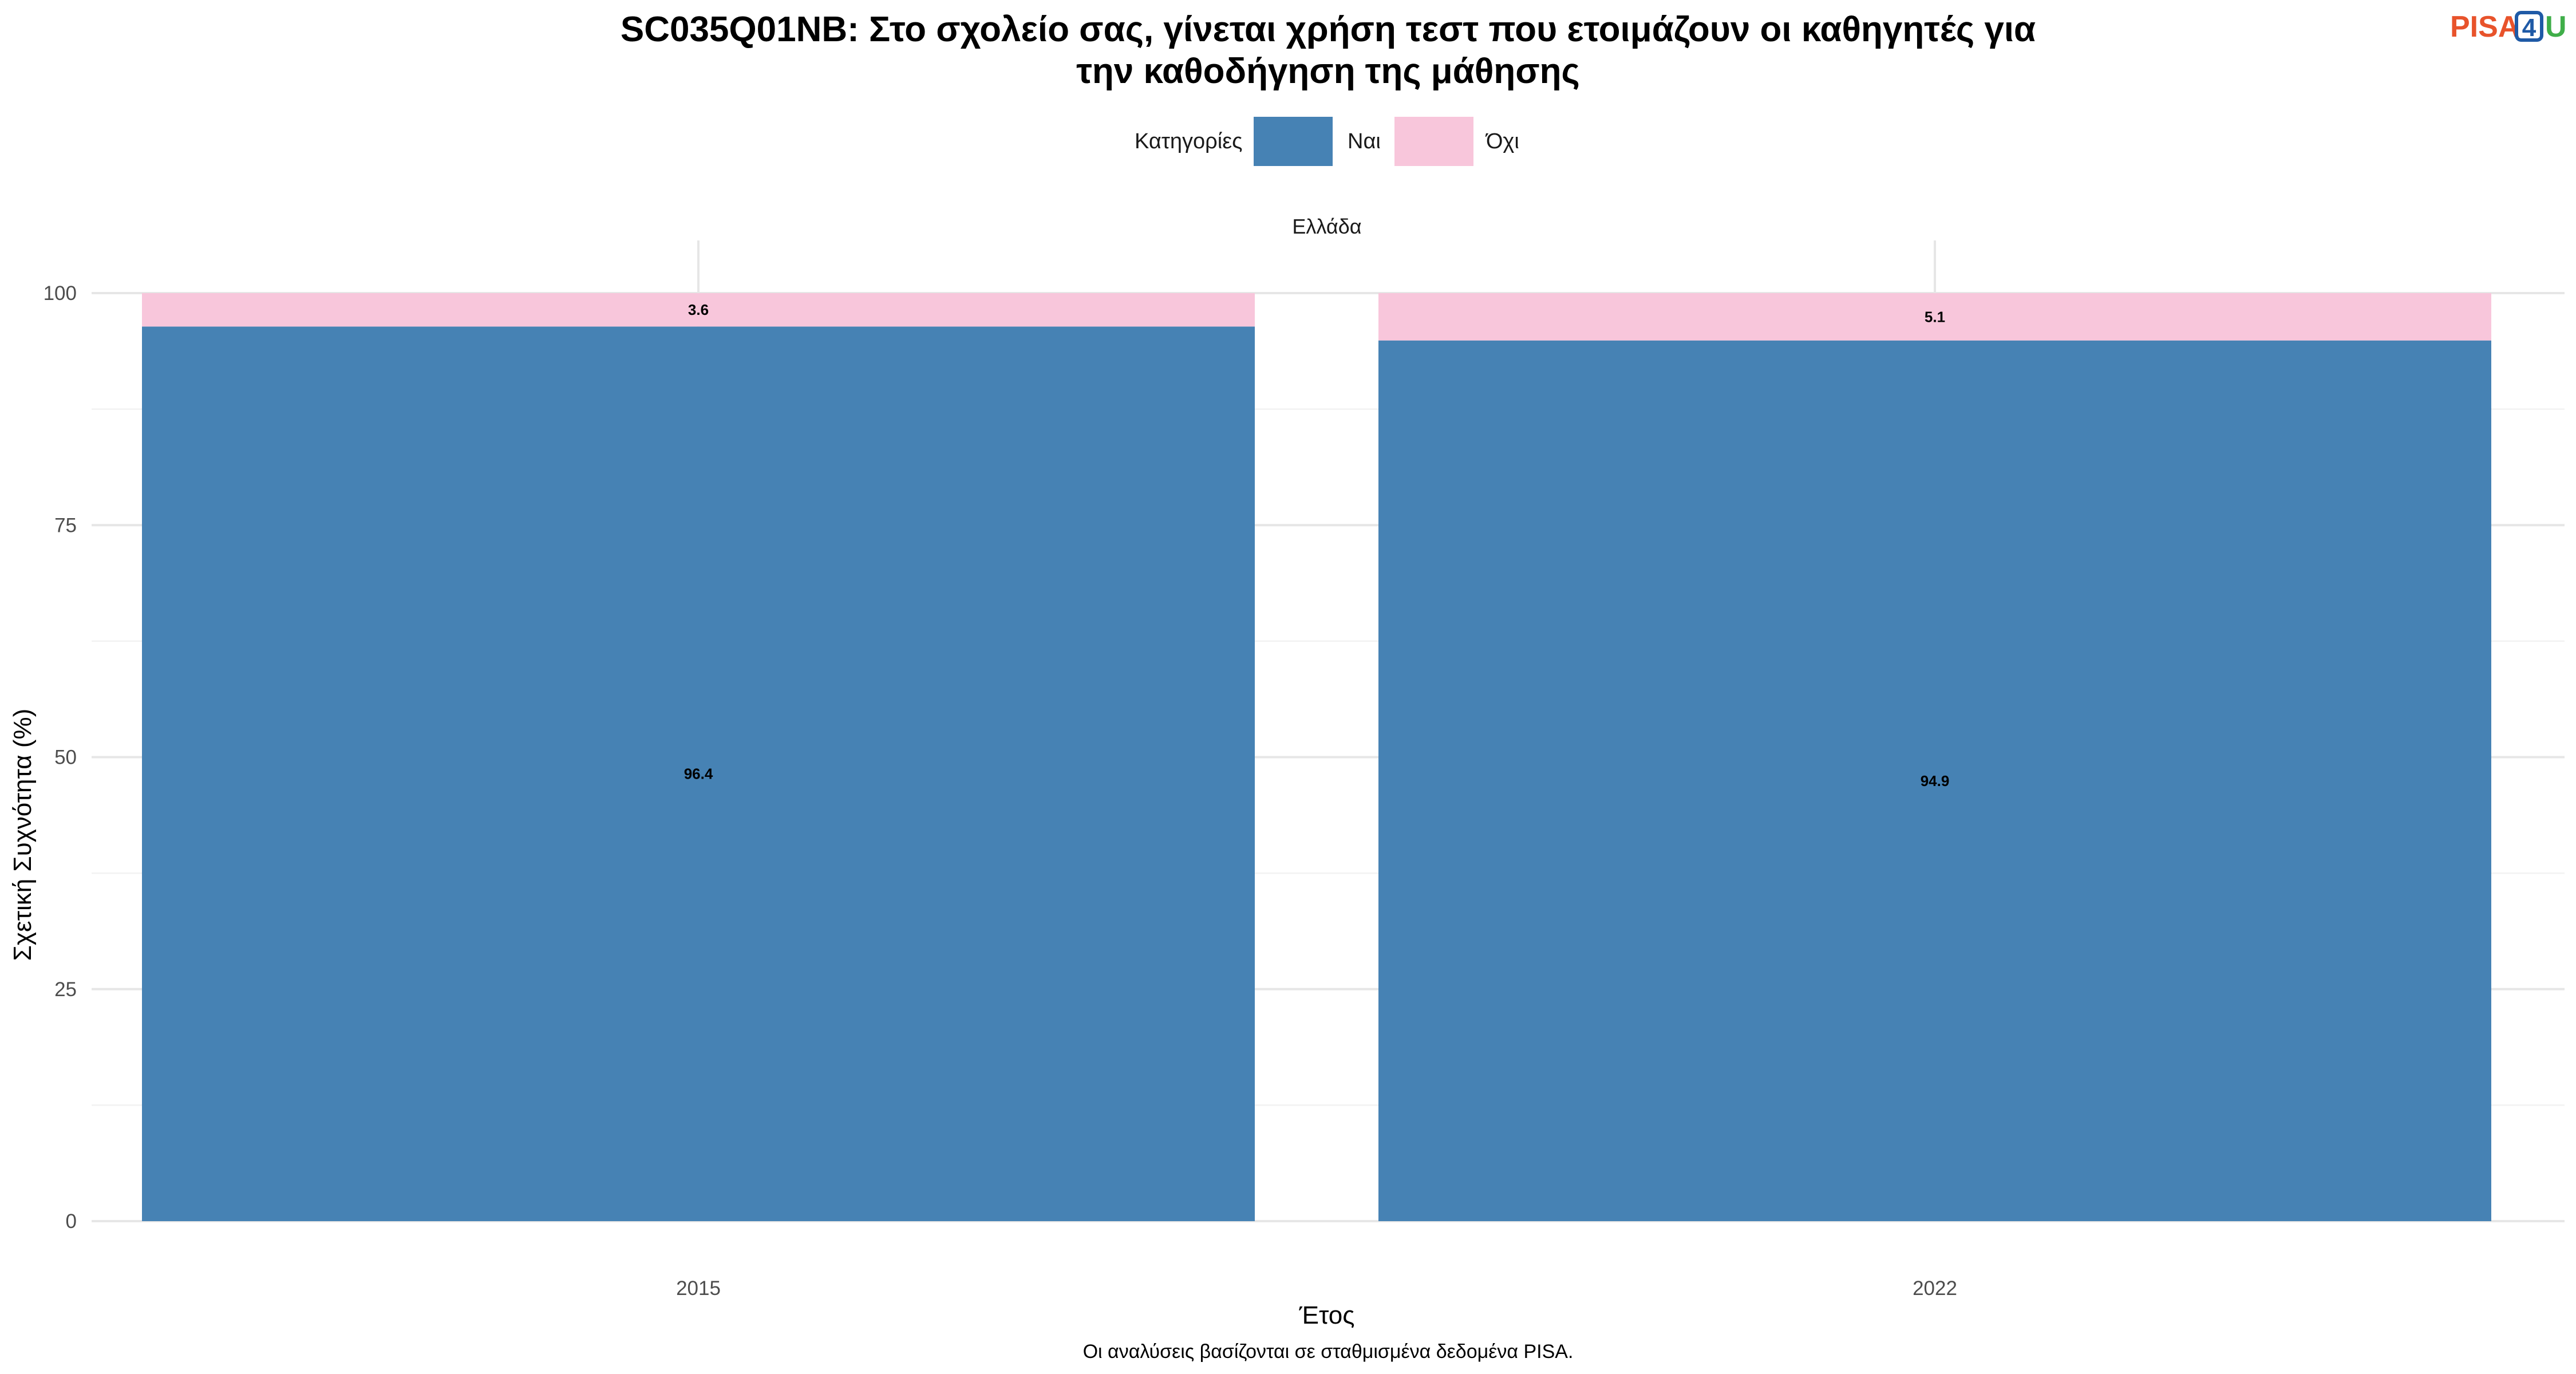 The image size is (2576, 1374). What do you see at coordinates (698, 1288) in the screenshot?
I see `x-tick-label: 2015` at bounding box center [698, 1288].